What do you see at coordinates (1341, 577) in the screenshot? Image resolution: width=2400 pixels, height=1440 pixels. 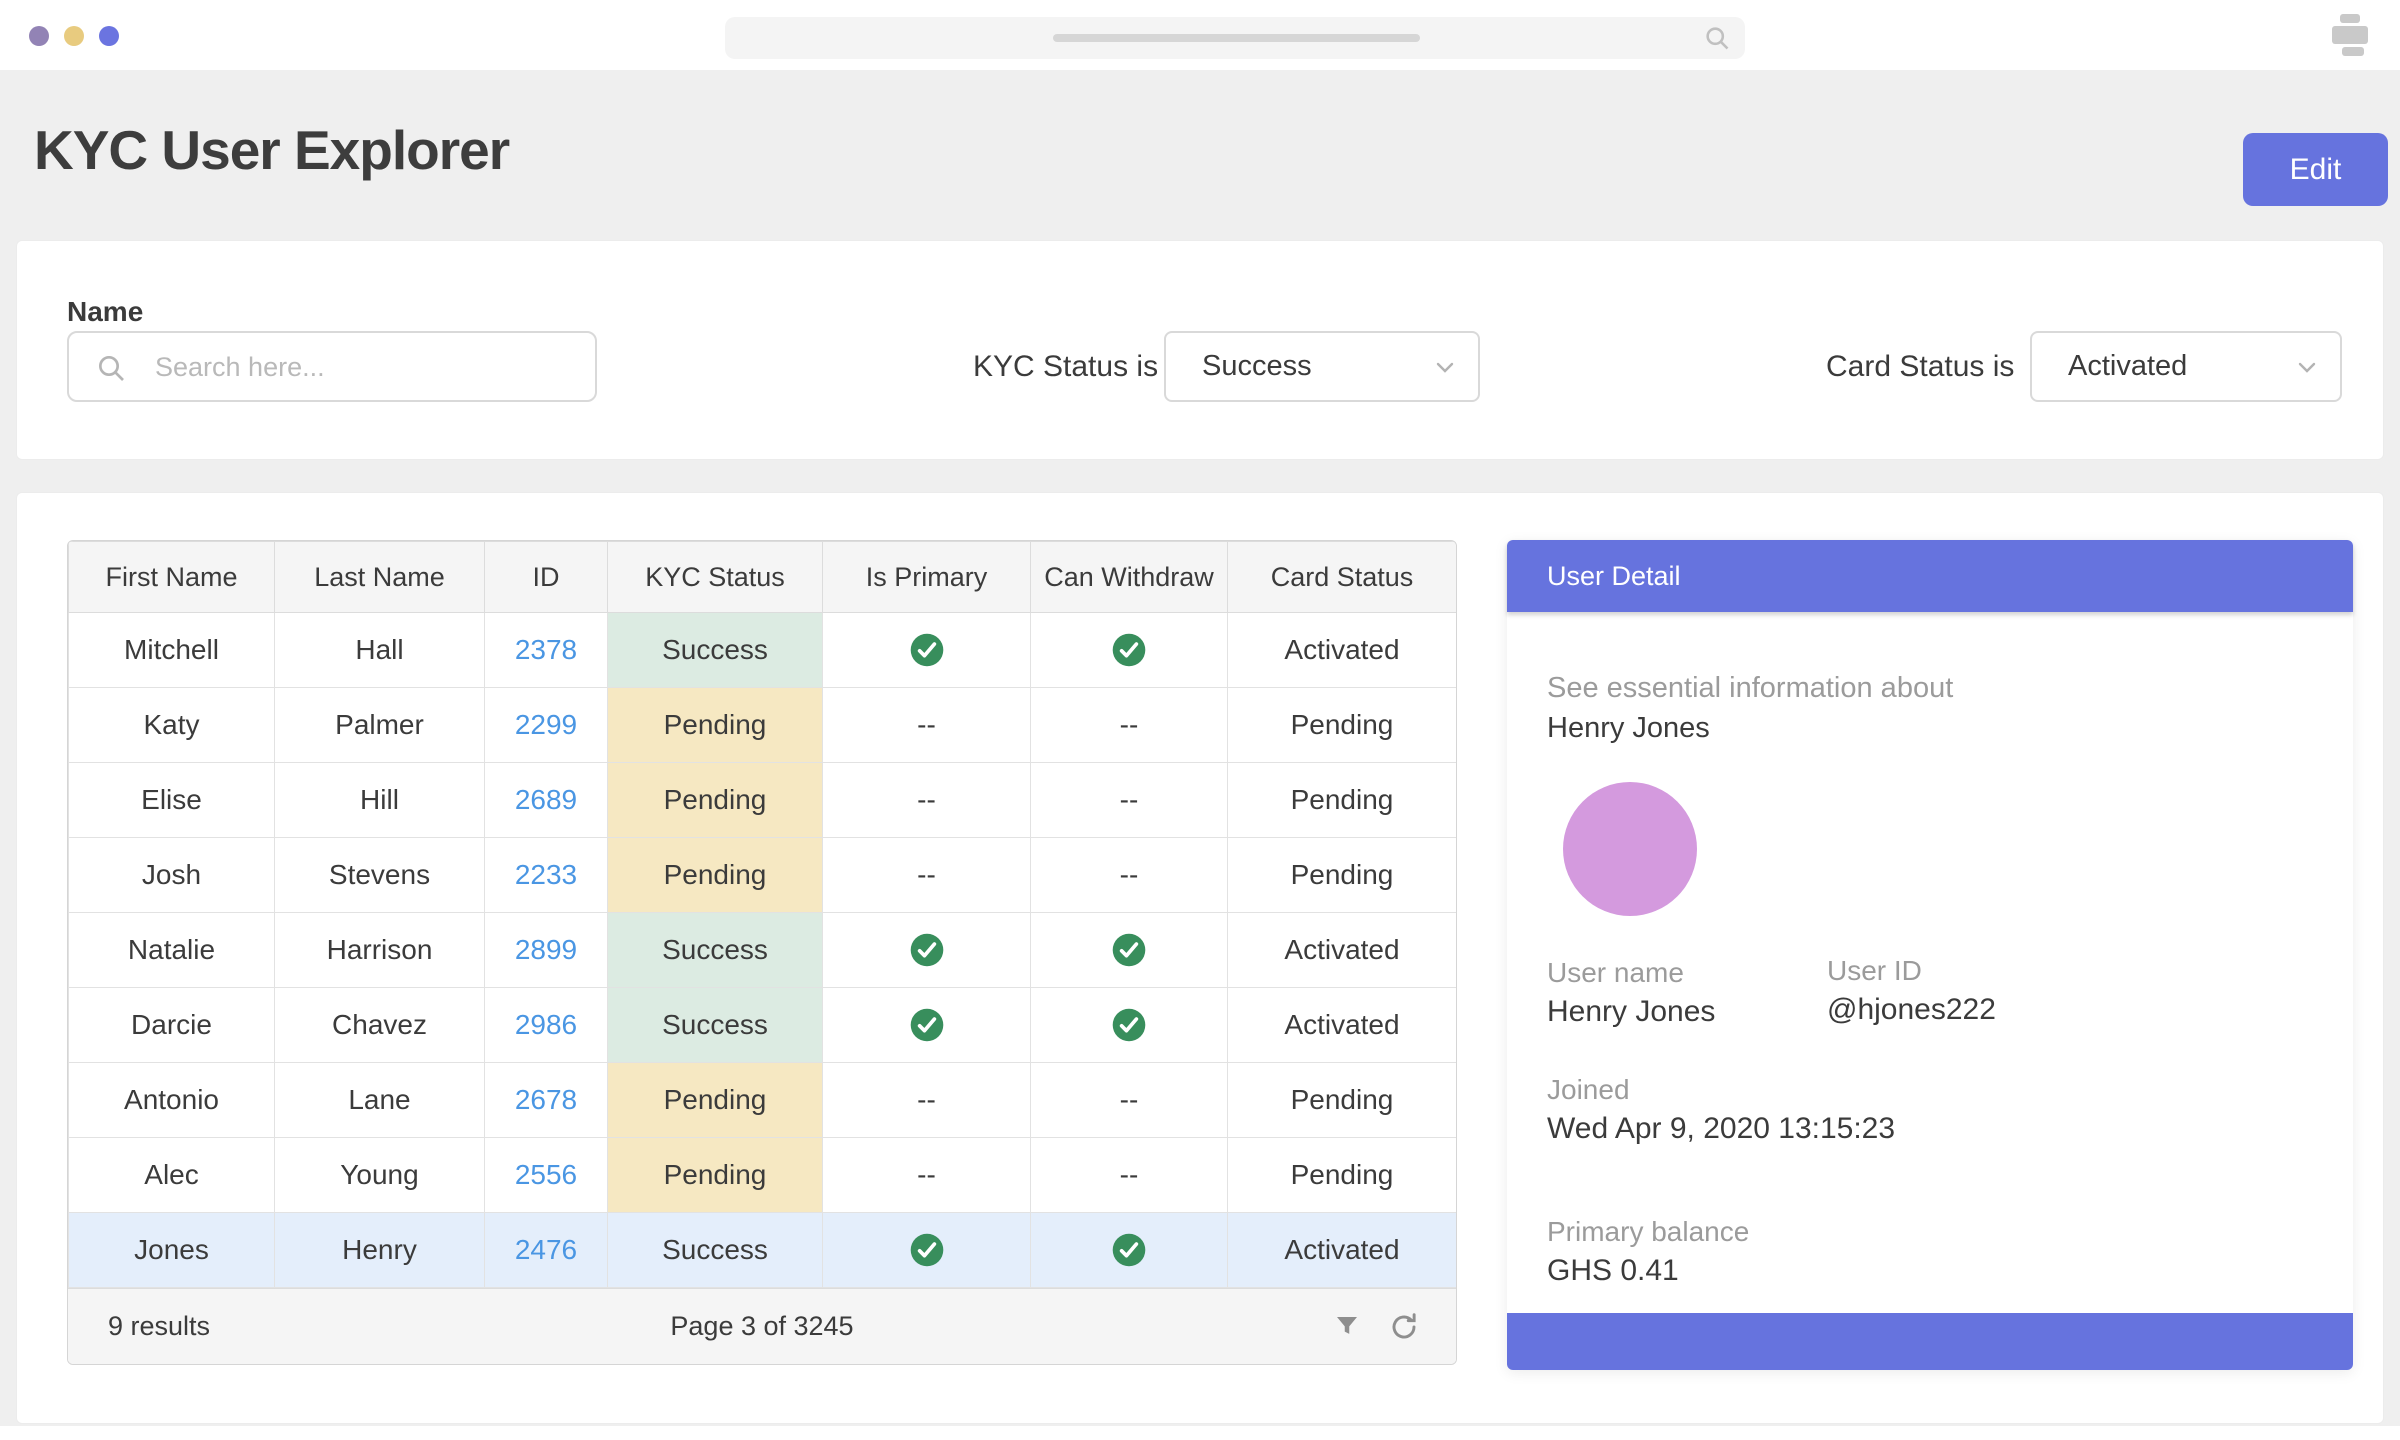 I see `col-card-status: Card Status` at bounding box center [1341, 577].